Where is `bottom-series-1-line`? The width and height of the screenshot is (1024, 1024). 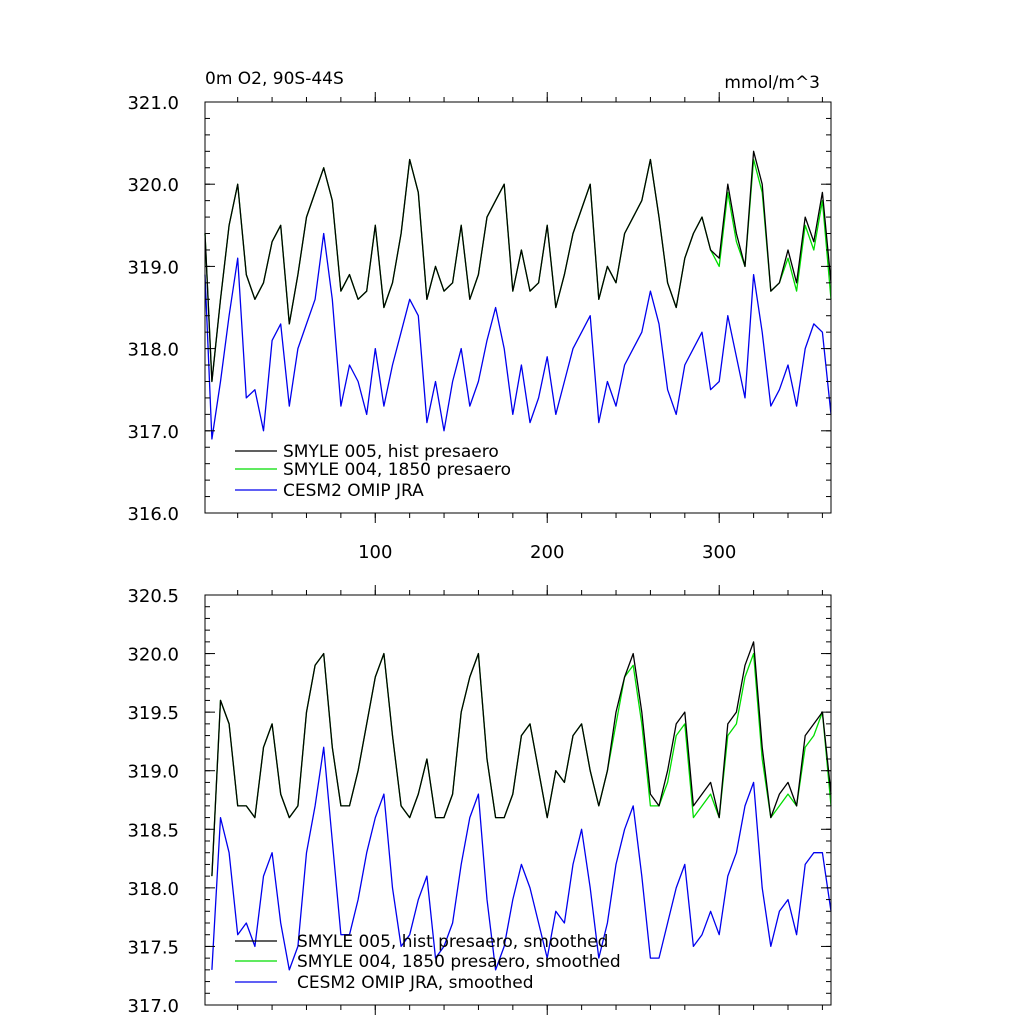
bottom-series-1-line is located at coordinates (521, 759).